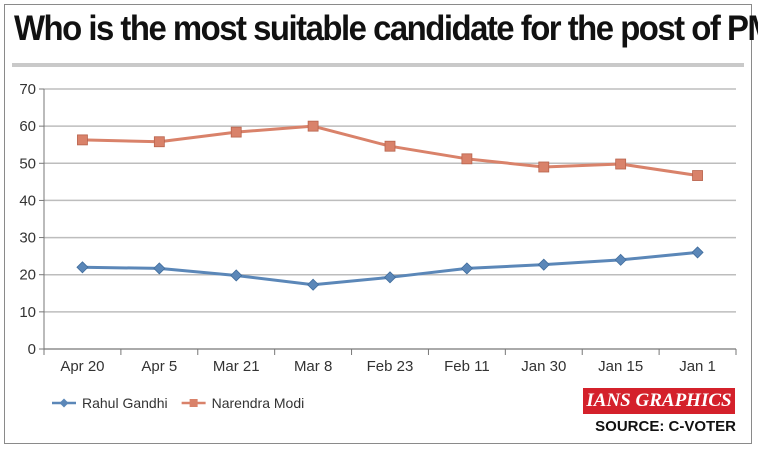 This screenshot has width=758, height=450. Describe the element at coordinates (27, 238) in the screenshot. I see `y-tick-label: 30` at that location.